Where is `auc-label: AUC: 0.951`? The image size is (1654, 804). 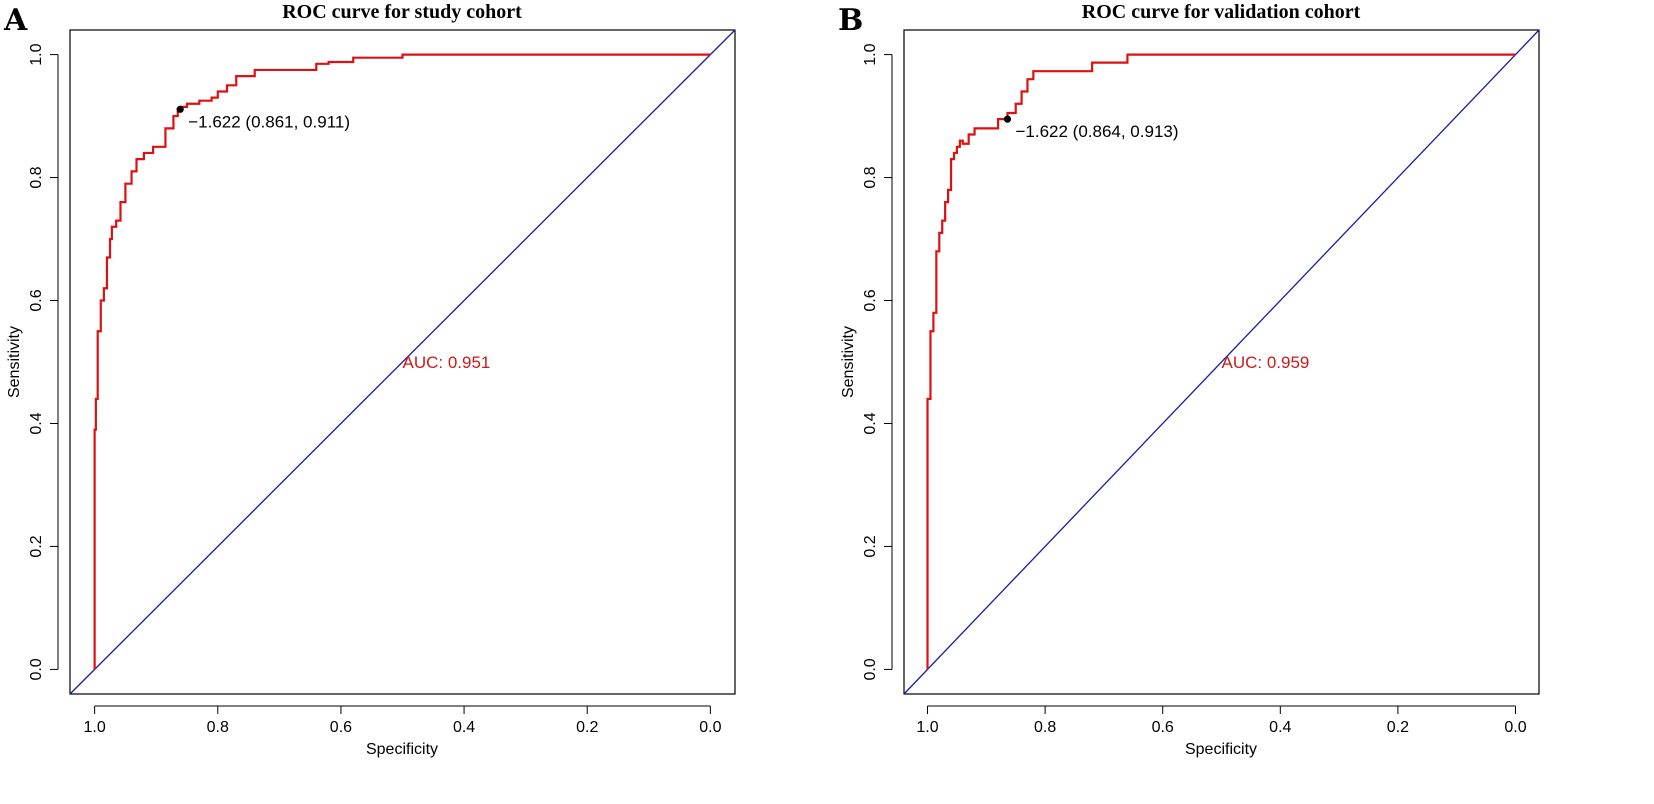 auc-label: AUC: 0.951 is located at coordinates (447, 362).